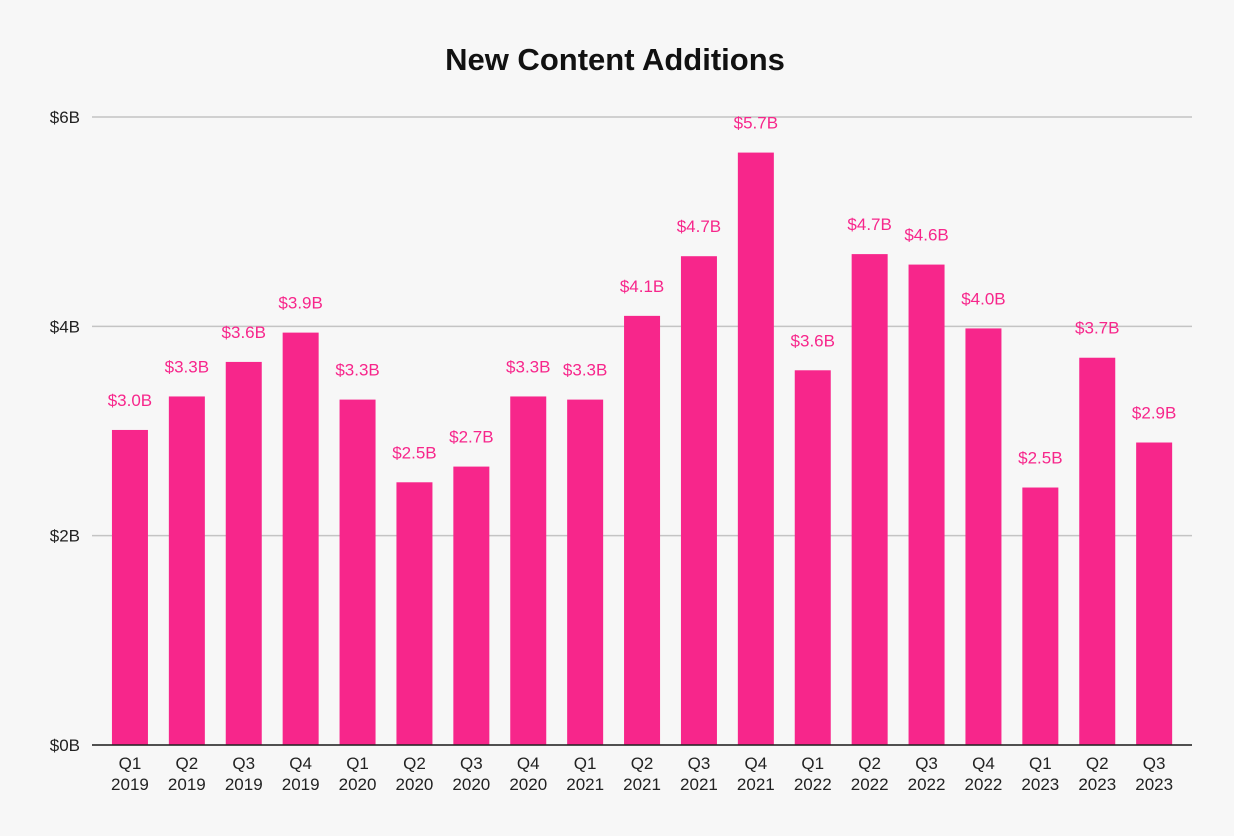  I want to click on x-tick-label: Q4 2021, so click(756, 774).